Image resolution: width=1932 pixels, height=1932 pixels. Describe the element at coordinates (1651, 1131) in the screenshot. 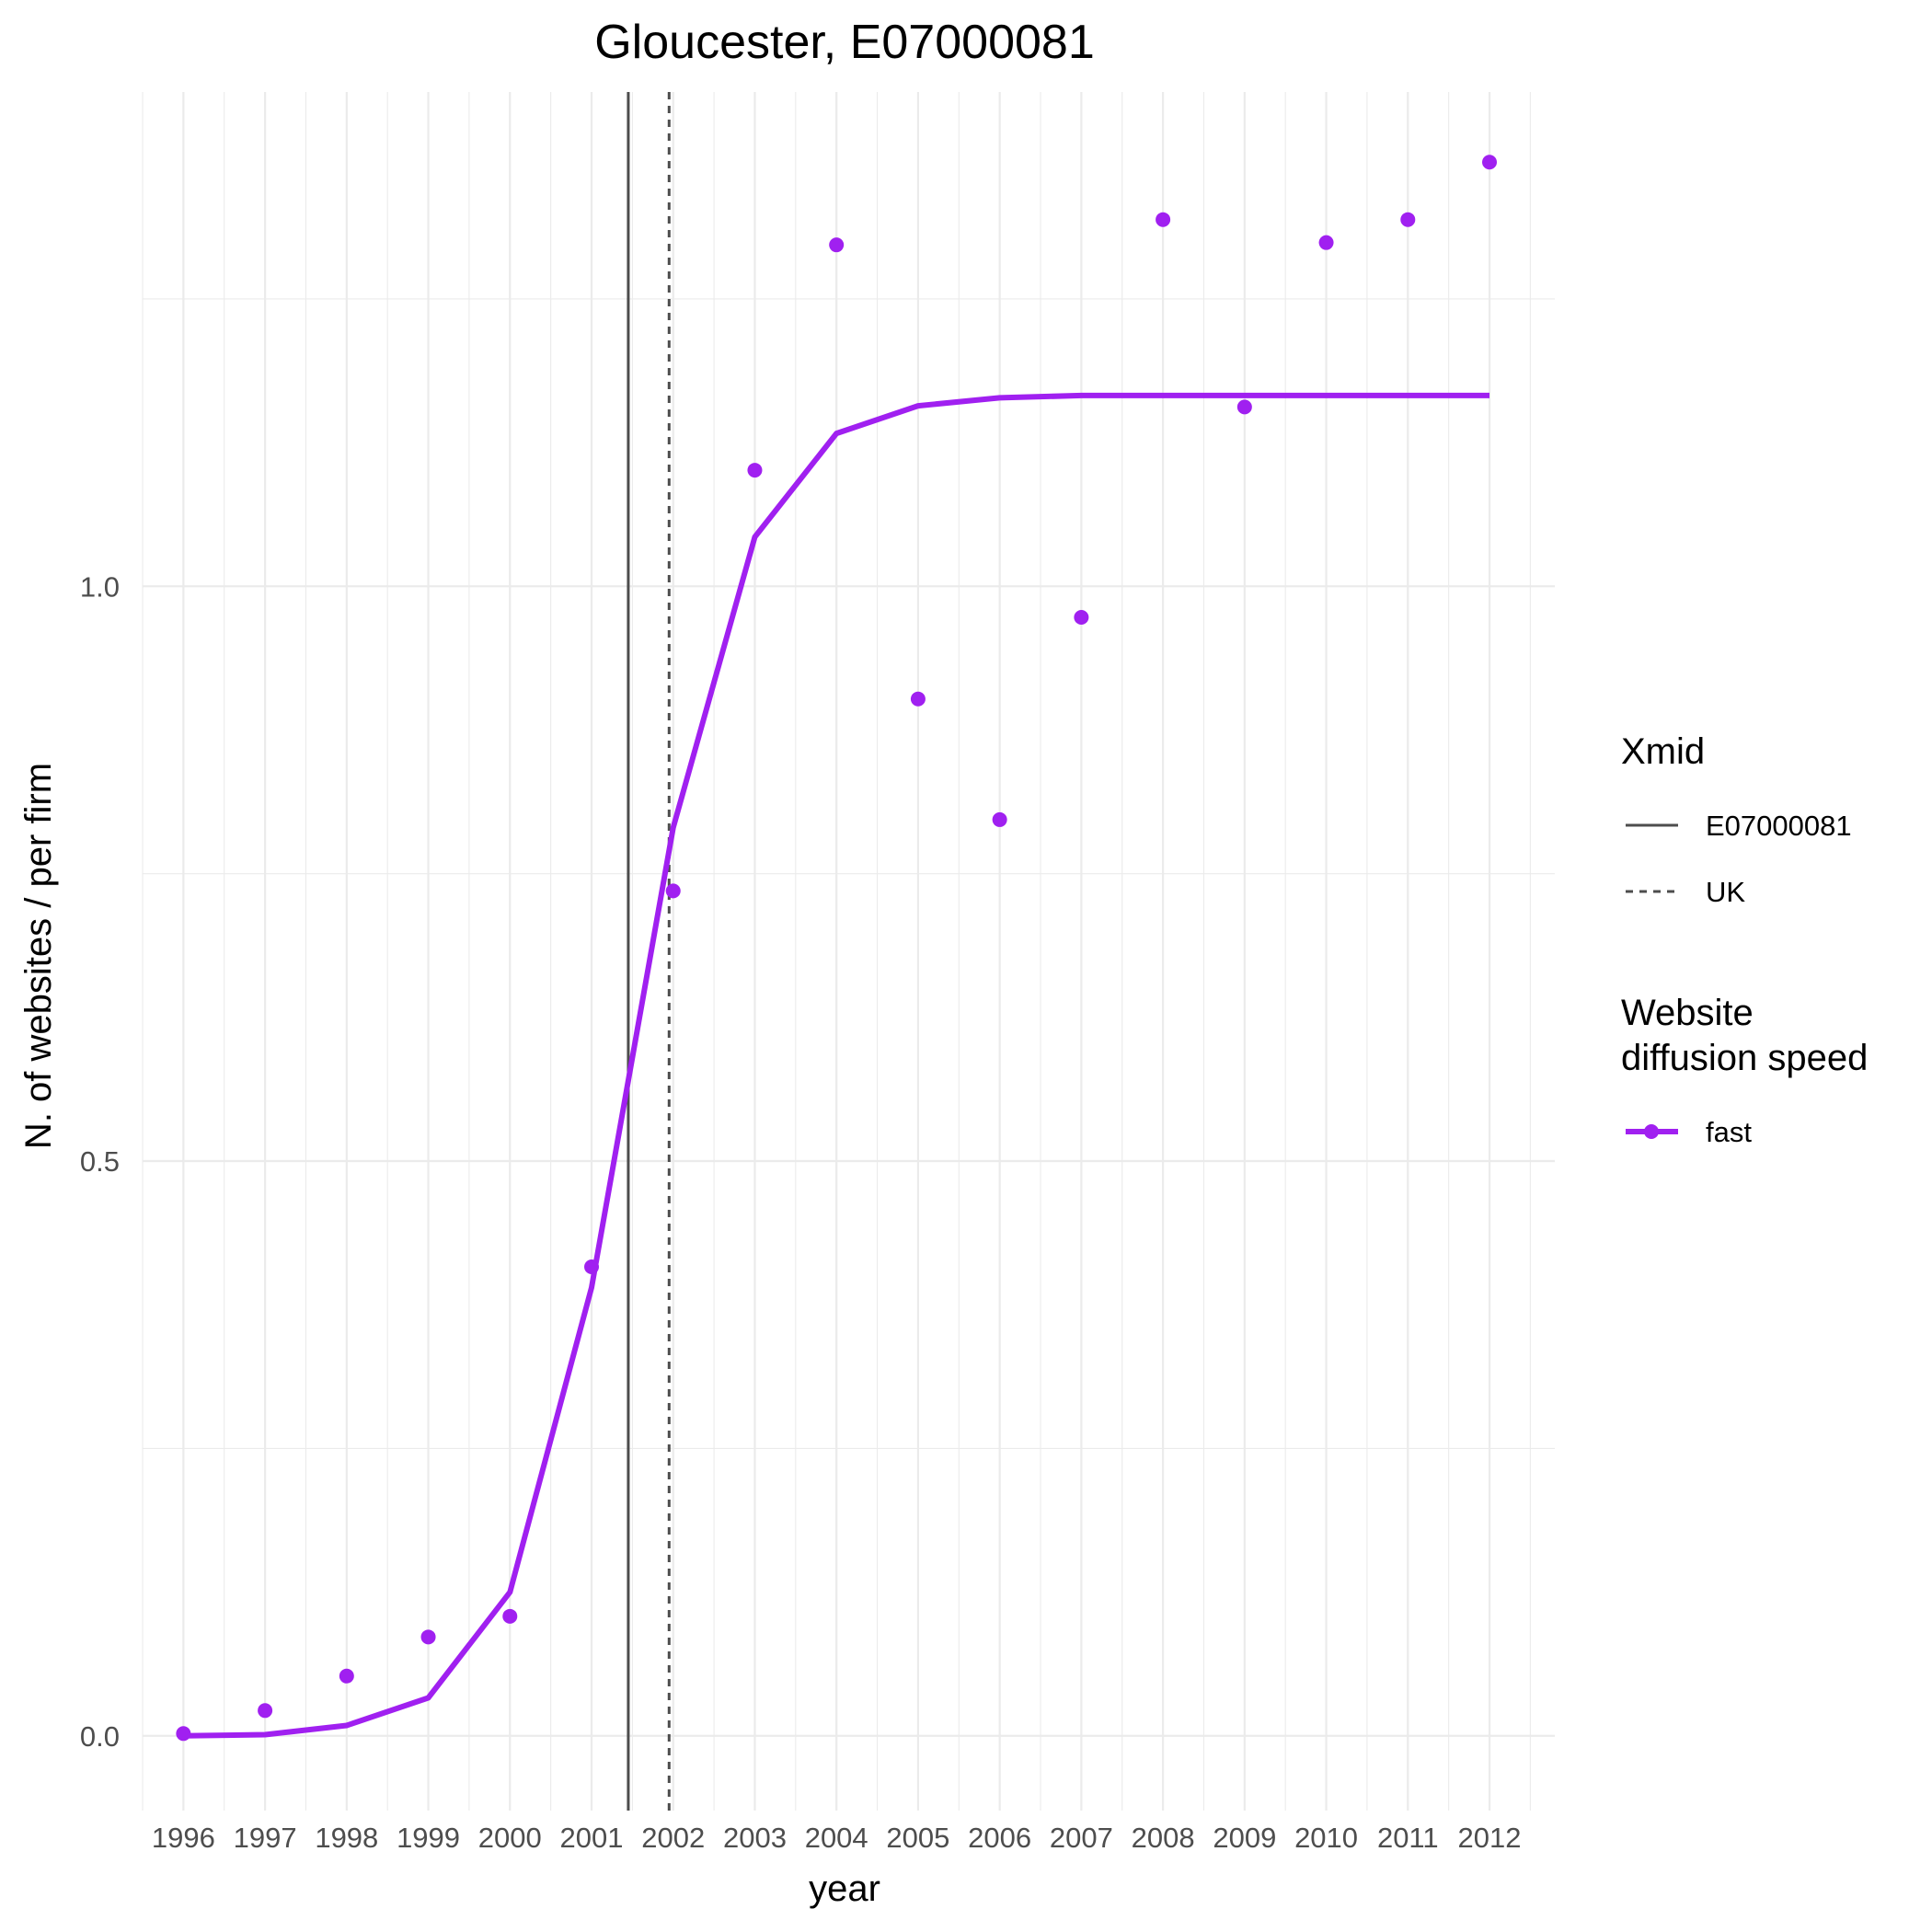

I see `legend-key-point` at that location.